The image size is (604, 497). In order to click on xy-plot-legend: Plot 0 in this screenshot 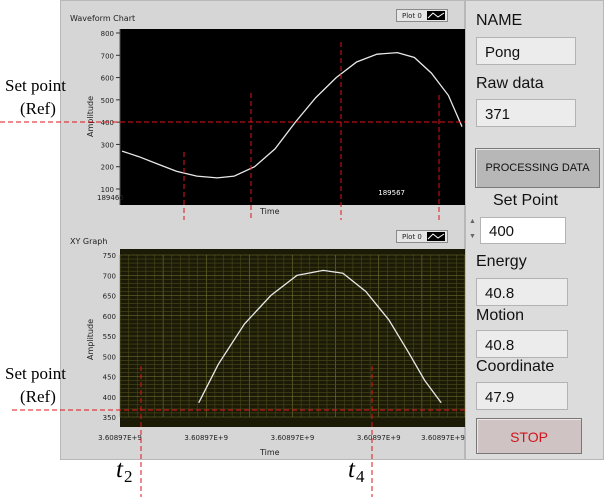, I will do `click(422, 236)`.